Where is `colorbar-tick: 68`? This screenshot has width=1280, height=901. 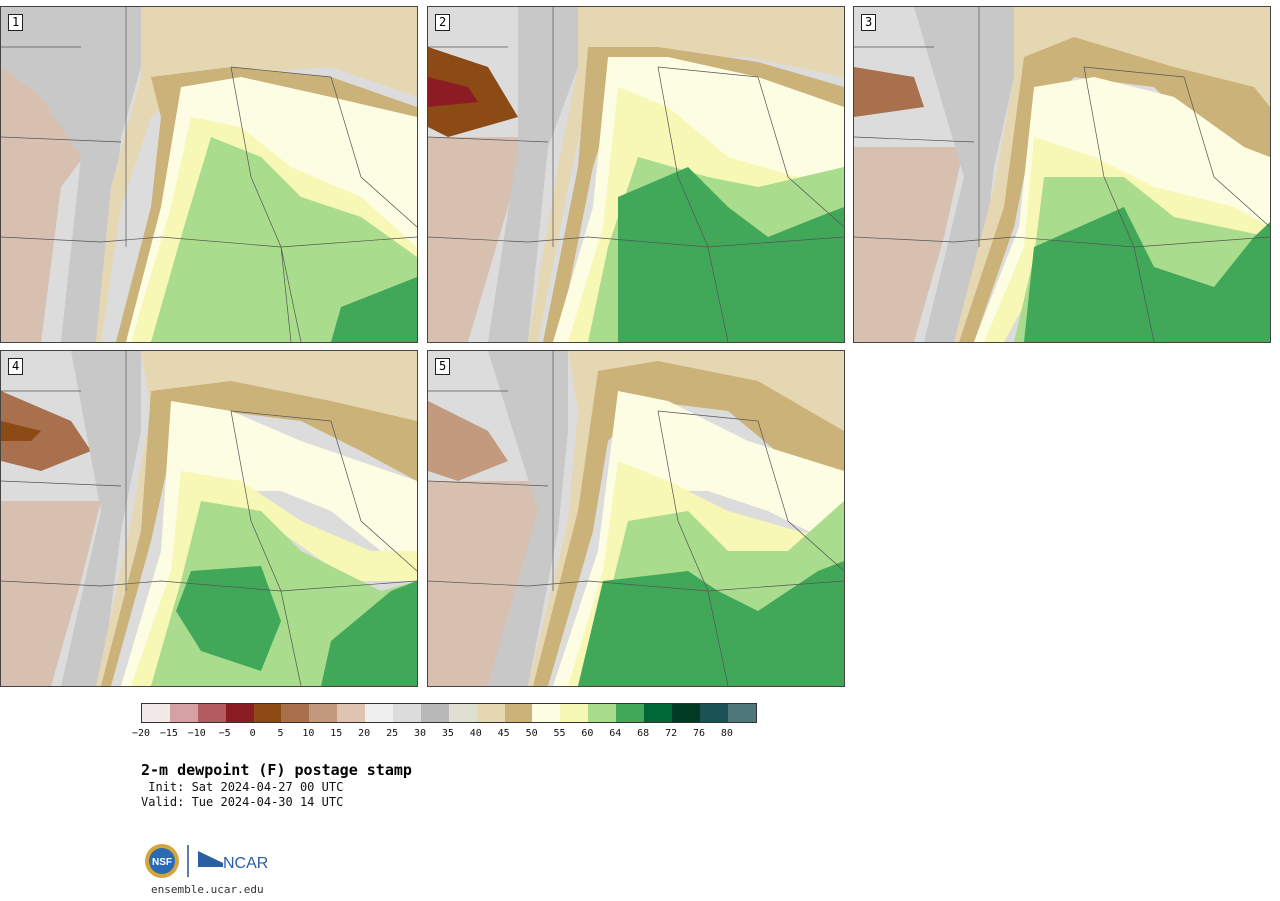
colorbar-tick: 68 is located at coordinates (643, 733).